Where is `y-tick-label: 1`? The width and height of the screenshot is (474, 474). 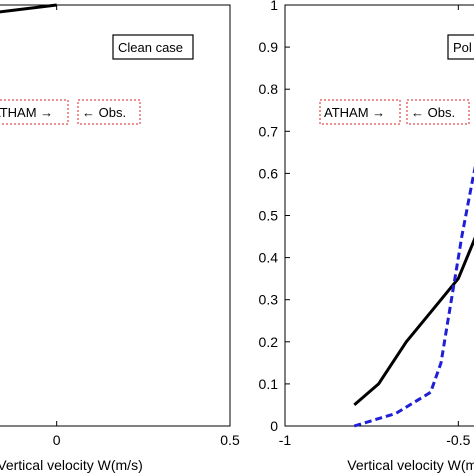 y-tick-label: 1 is located at coordinates (274, 6).